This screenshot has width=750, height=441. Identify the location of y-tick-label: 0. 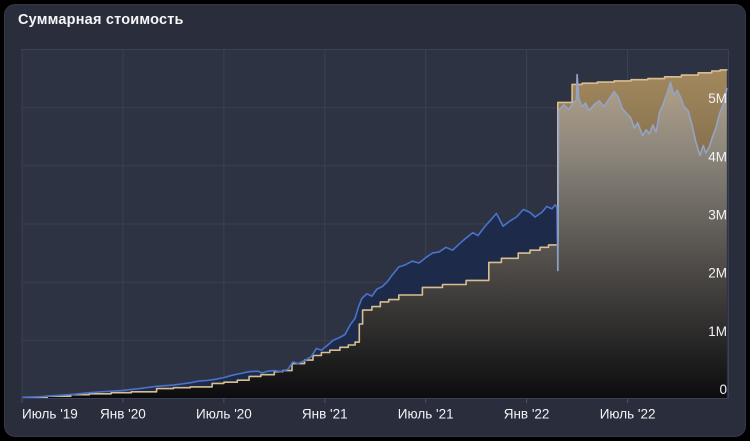
(723, 389).